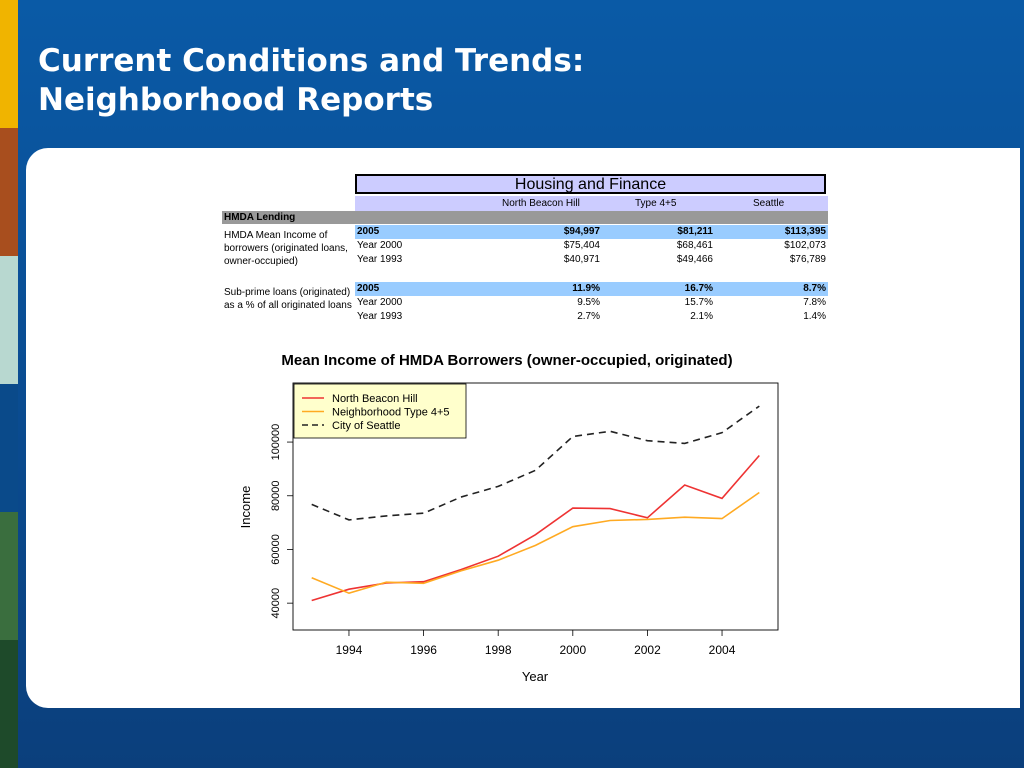  What do you see at coordinates (375, 399) in the screenshot?
I see `legend-label: North Beacon Hill` at bounding box center [375, 399].